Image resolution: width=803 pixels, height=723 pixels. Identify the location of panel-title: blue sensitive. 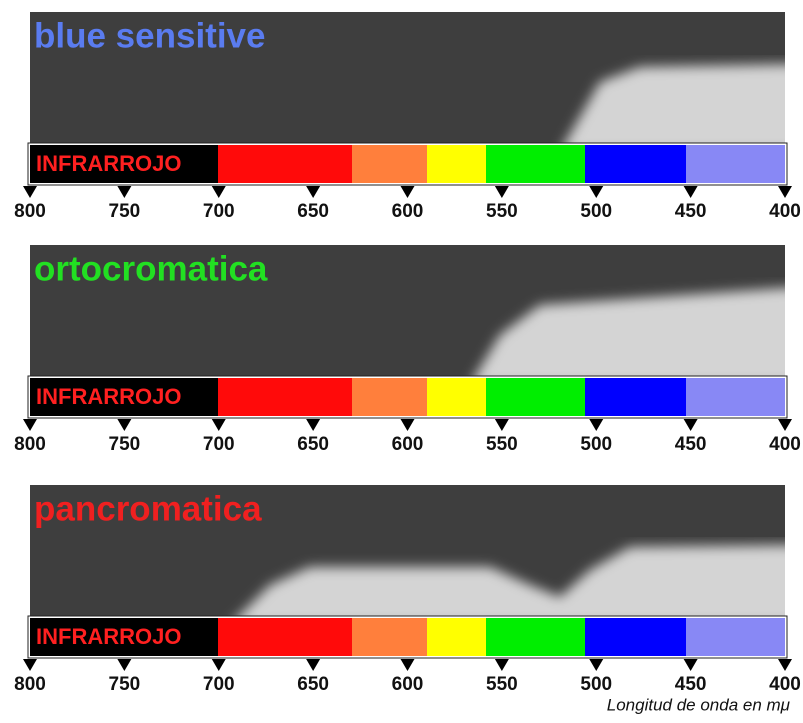
(149, 35).